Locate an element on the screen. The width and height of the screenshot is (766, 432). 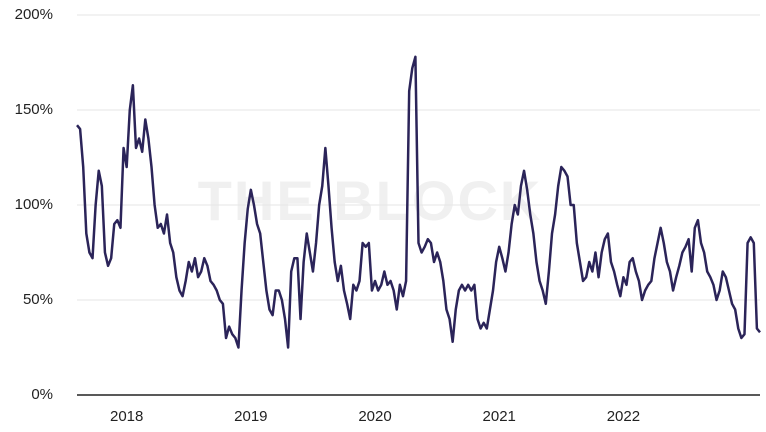
x-tick-label: 2020 is located at coordinates (374, 416).